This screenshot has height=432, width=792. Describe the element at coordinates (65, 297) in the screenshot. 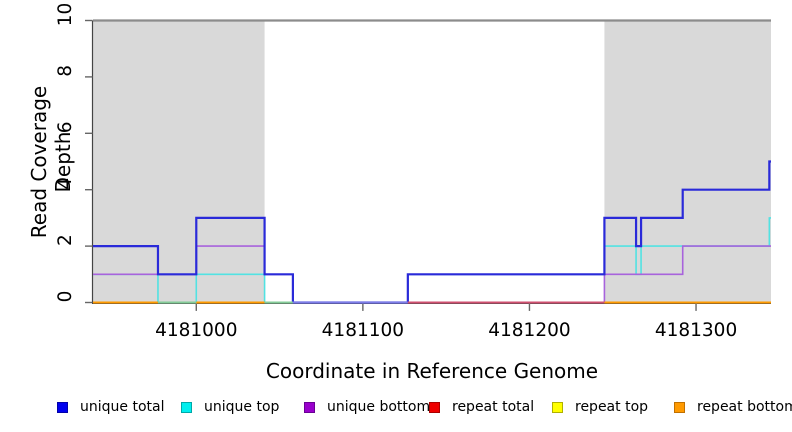

I see `y-tick-label: 0` at that location.